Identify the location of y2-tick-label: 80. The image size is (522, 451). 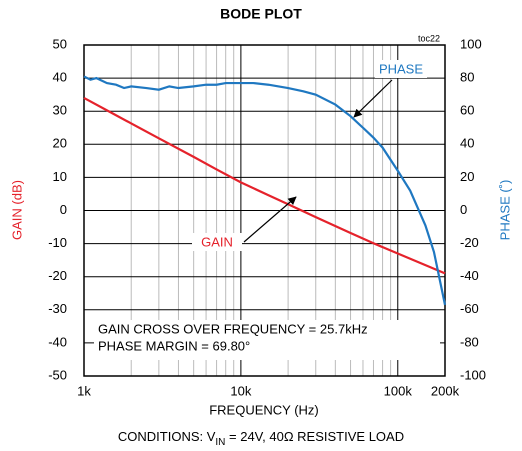
(467, 77).